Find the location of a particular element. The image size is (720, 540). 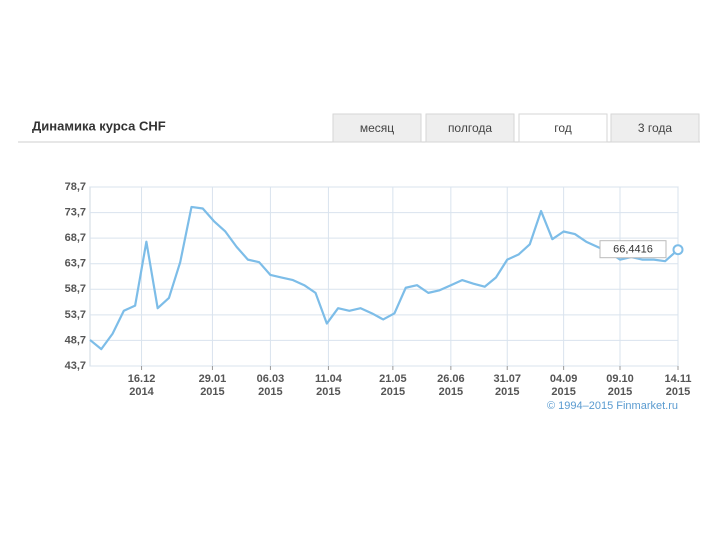

tab: 3 года is located at coordinates (655, 128).